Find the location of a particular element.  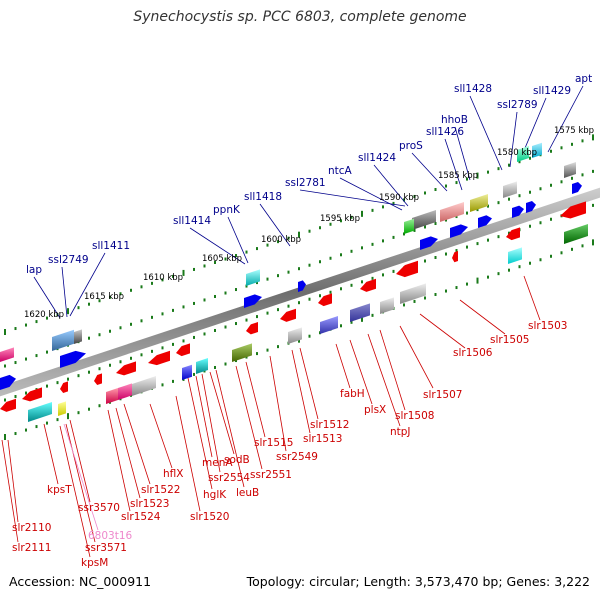

gene-label-hflX: hflX is located at coordinates (173, 474).